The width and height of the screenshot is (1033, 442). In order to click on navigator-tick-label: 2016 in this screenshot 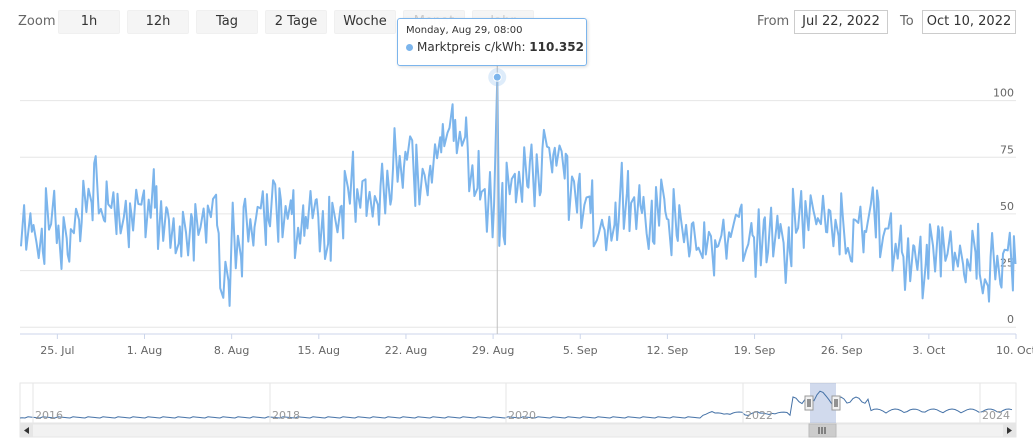, I will do `click(49, 415)`.